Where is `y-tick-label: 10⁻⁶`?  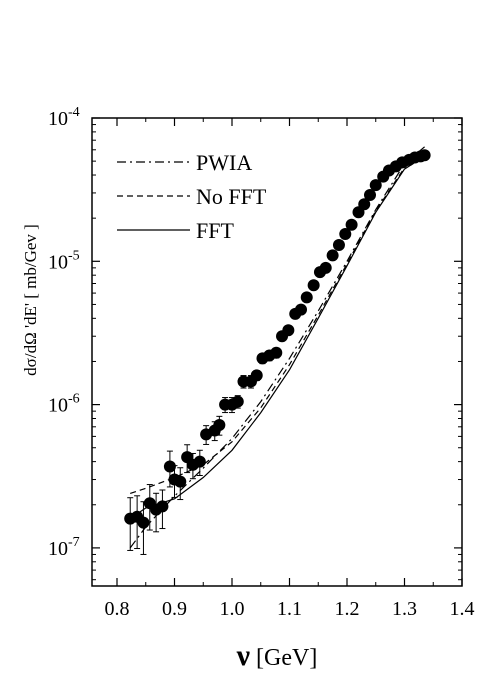
y-tick-label: 10⁻⁶ is located at coordinates (64, 404).